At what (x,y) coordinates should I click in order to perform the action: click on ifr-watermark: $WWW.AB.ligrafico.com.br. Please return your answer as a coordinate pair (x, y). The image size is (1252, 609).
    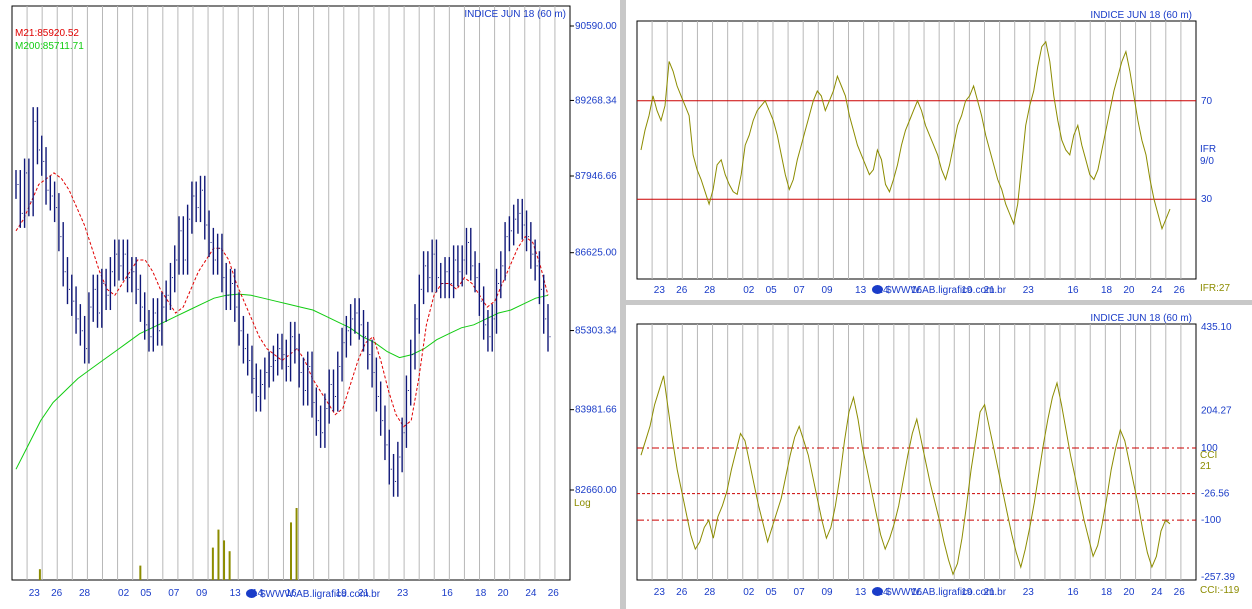
    Looking at the image, I should click on (939, 290).